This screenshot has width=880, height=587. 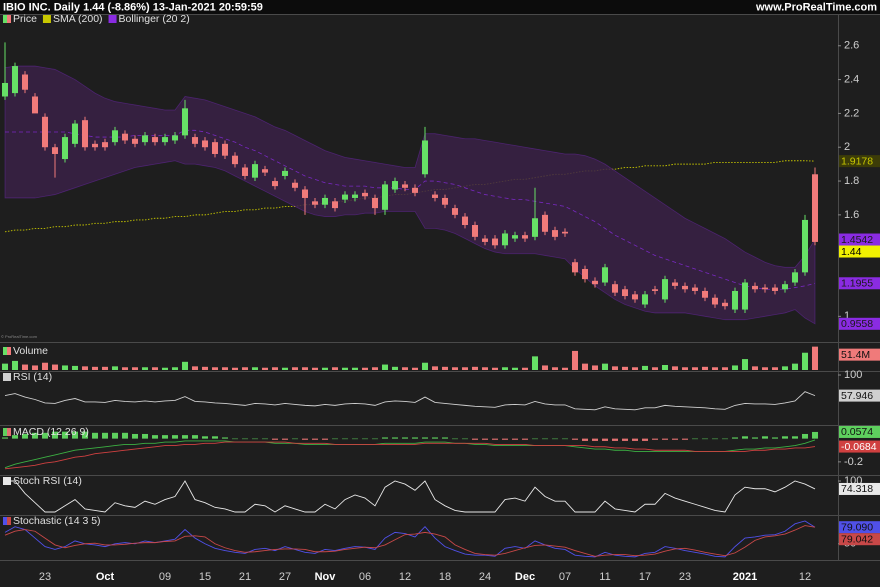 I want to click on legend-label: RSI (14), so click(x=32, y=377).